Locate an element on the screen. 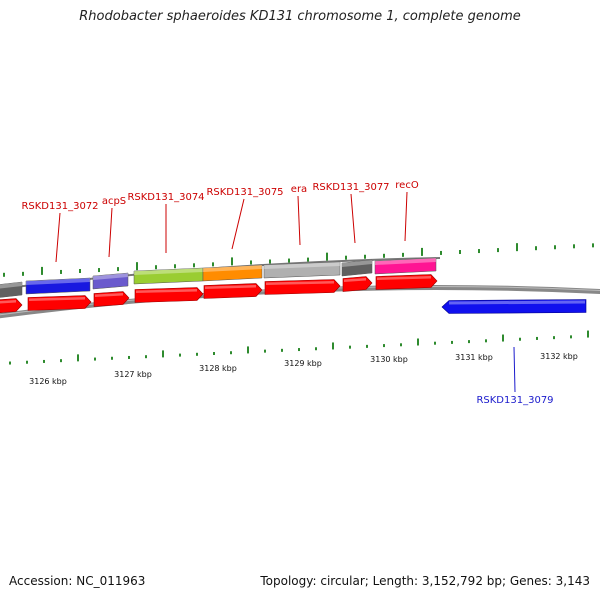  gene-label-rskd131_3074: RSKD131_3074 is located at coordinates (165, 197).